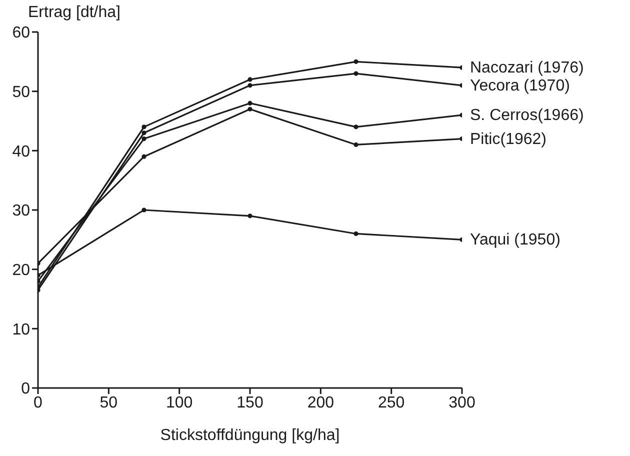 The height and width of the screenshot is (456, 630). Describe the element at coordinates (462, 403) in the screenshot. I see `x-tick-label: 300` at that location.